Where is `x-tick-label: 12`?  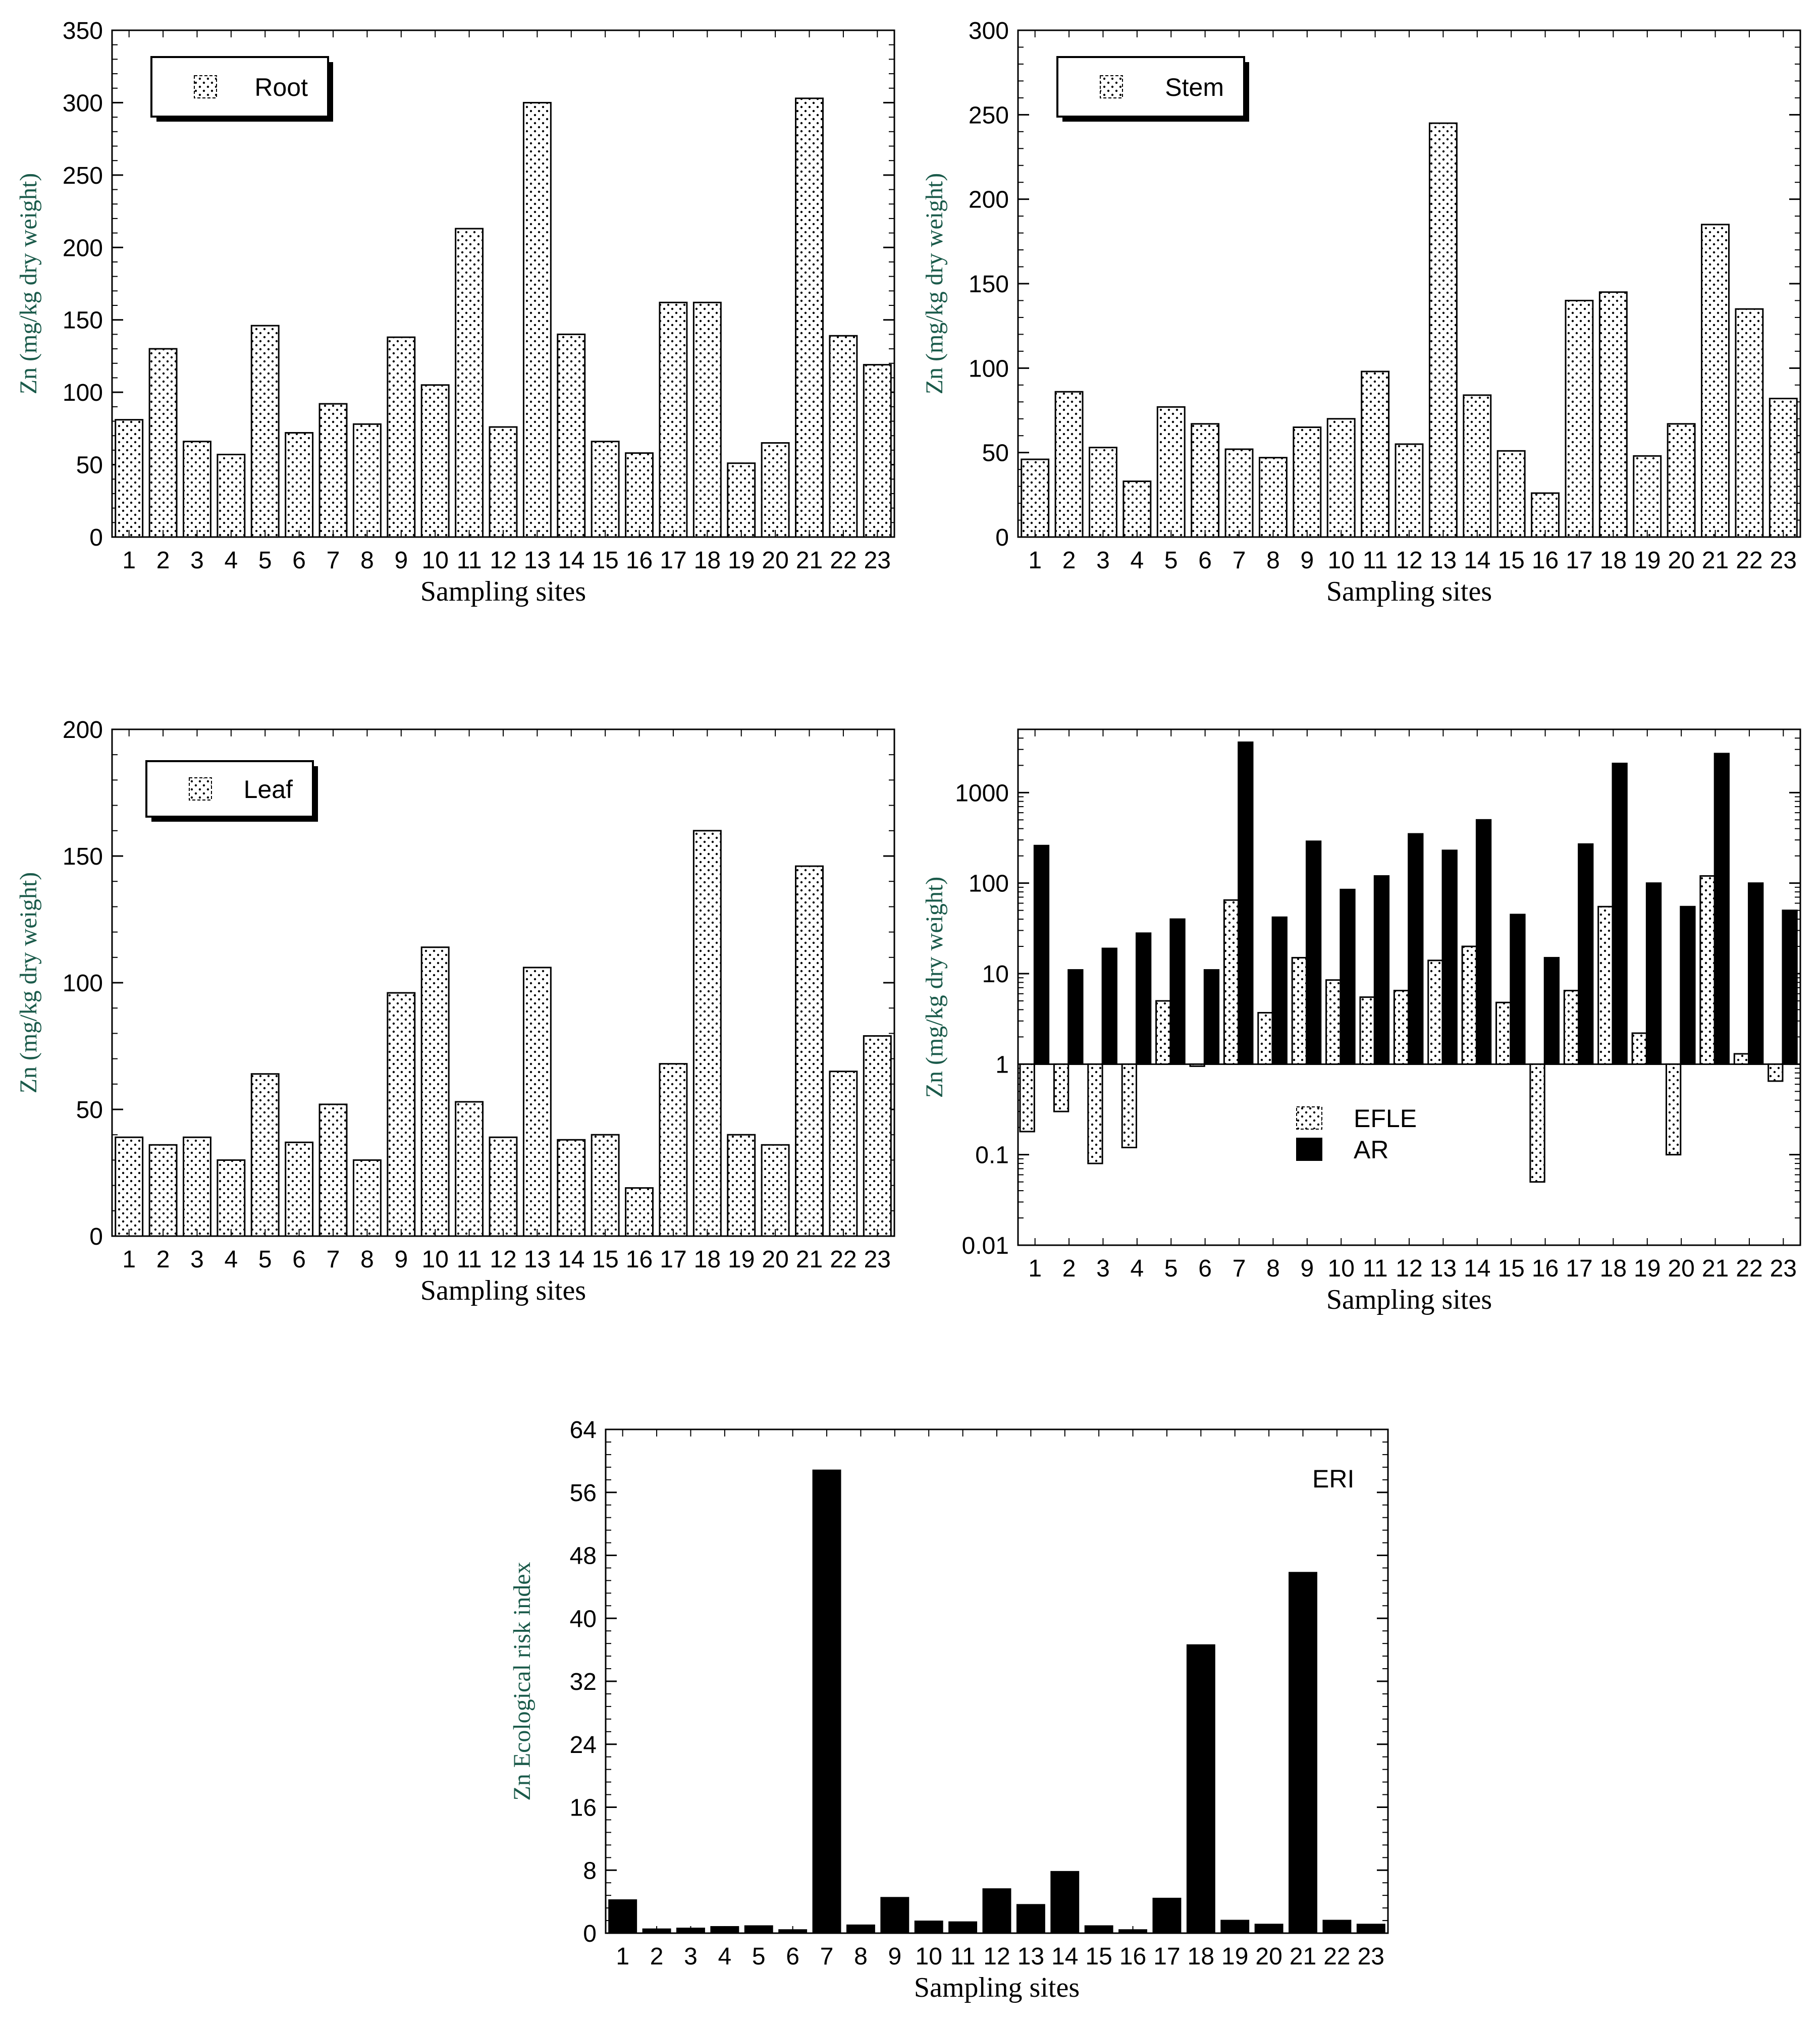 x-tick-label: 12 is located at coordinates (1409, 561).